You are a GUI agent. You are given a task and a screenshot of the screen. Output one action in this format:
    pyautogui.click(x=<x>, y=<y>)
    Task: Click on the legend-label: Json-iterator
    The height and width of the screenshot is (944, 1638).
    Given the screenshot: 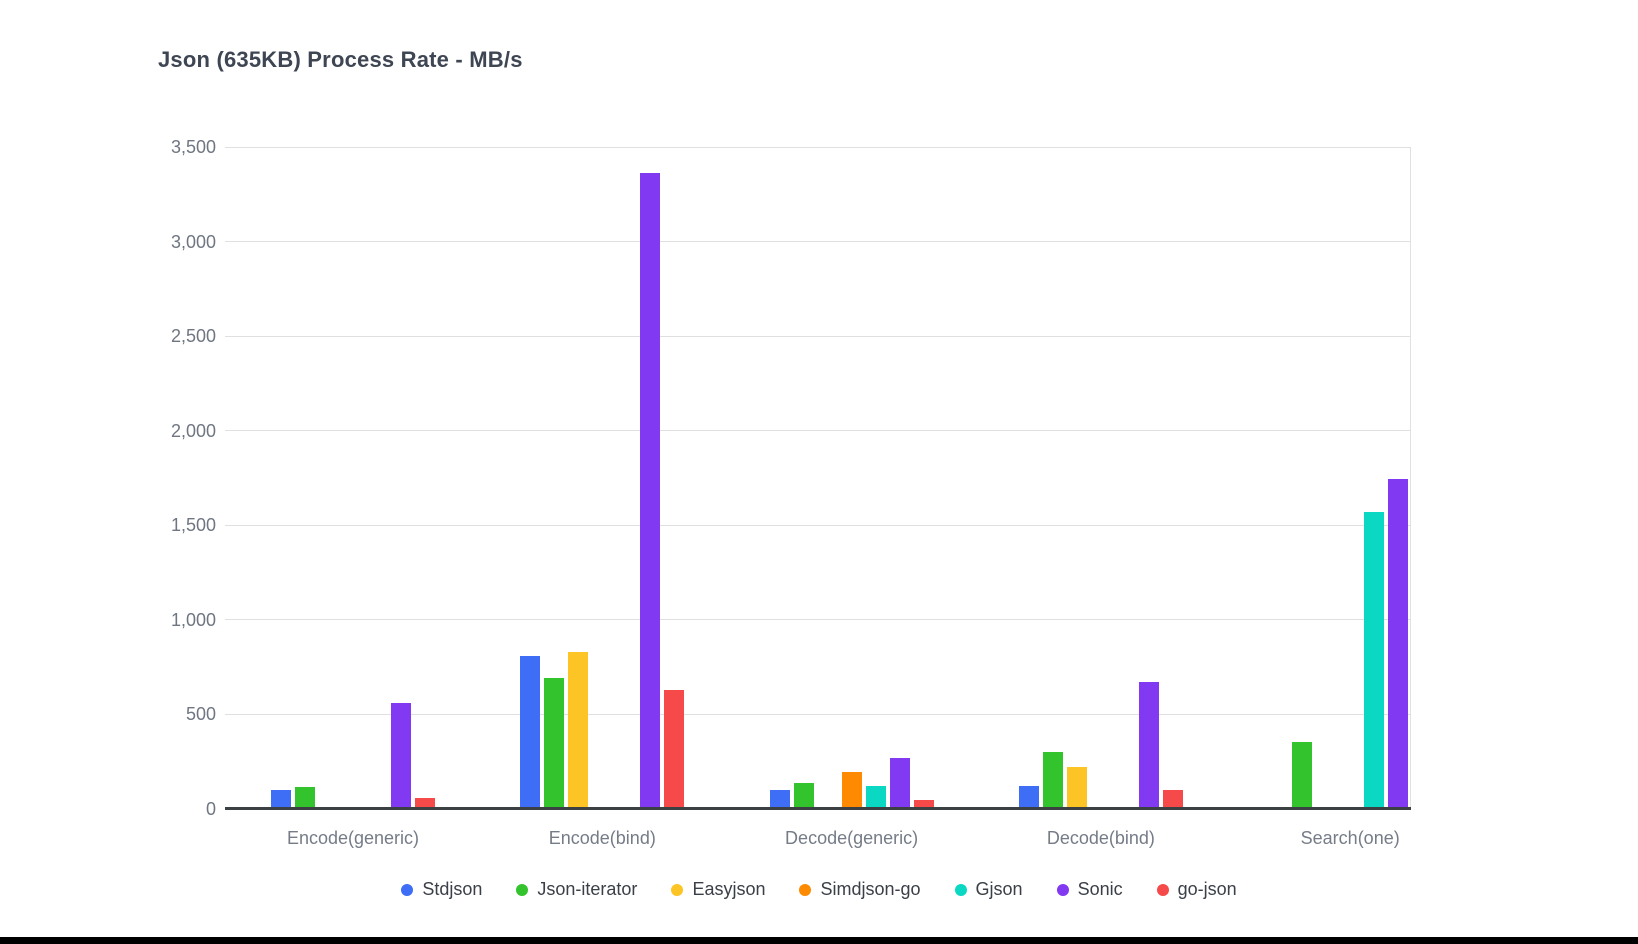 What is the action you would take?
    pyautogui.click(x=587, y=889)
    